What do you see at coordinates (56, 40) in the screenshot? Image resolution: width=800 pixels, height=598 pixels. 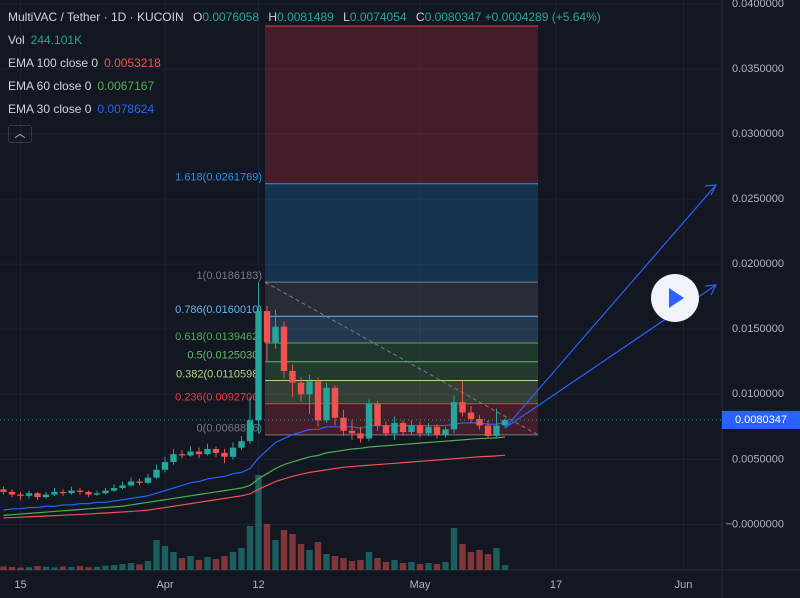 I see `volume-value: 244.101K` at bounding box center [56, 40].